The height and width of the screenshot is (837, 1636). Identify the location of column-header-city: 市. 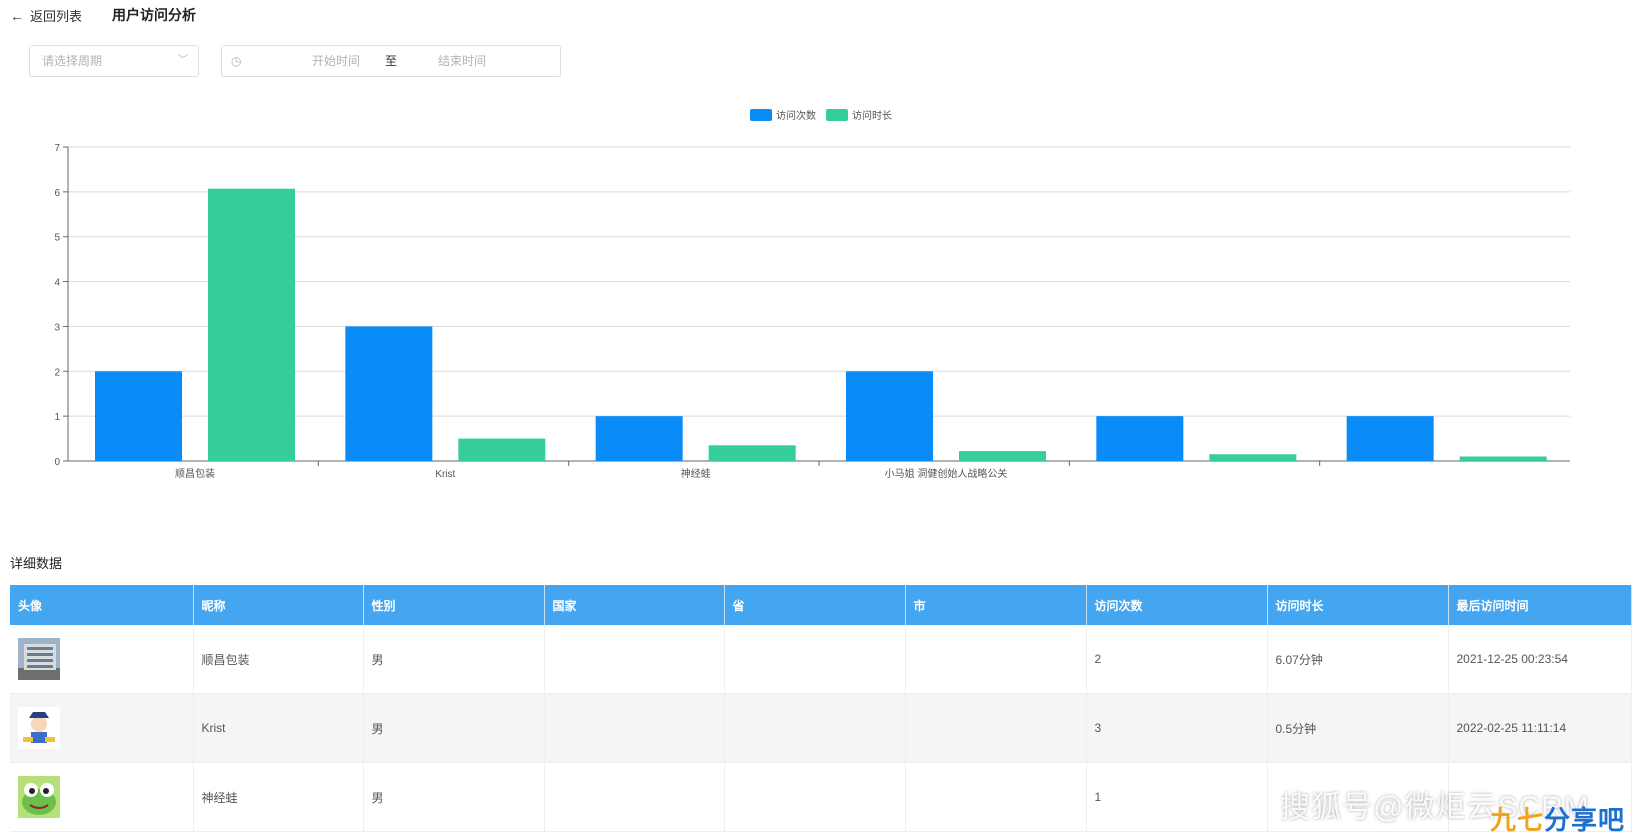
(996, 605).